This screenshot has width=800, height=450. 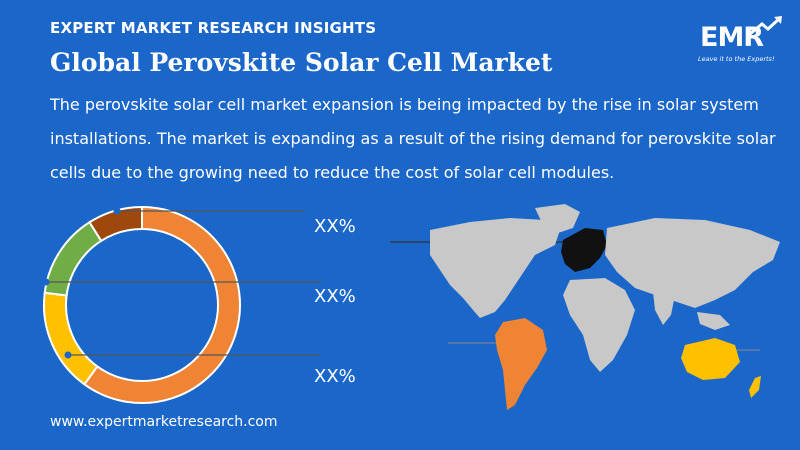 I want to click on logo-tagline: Leave it to the Experts!, so click(x=736, y=59).